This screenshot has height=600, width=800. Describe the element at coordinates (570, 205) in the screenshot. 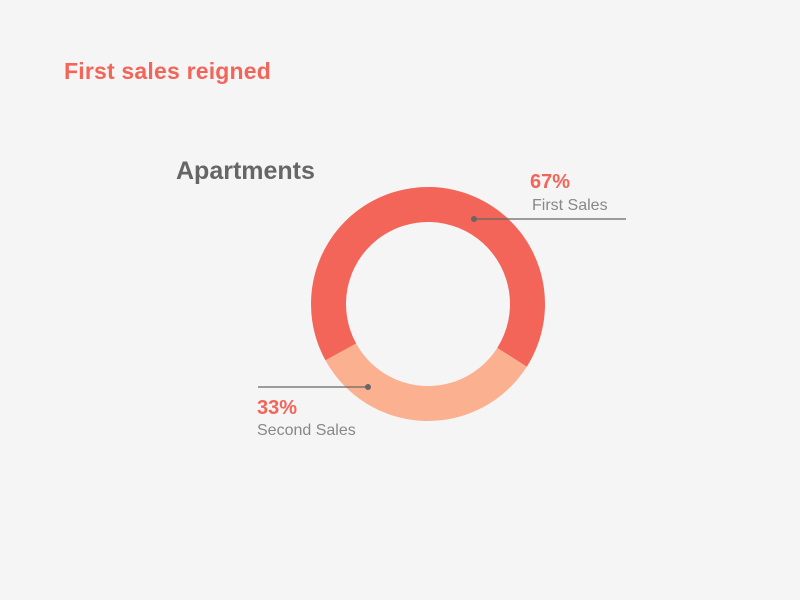

I see `first-sales-label: First Sales` at that location.